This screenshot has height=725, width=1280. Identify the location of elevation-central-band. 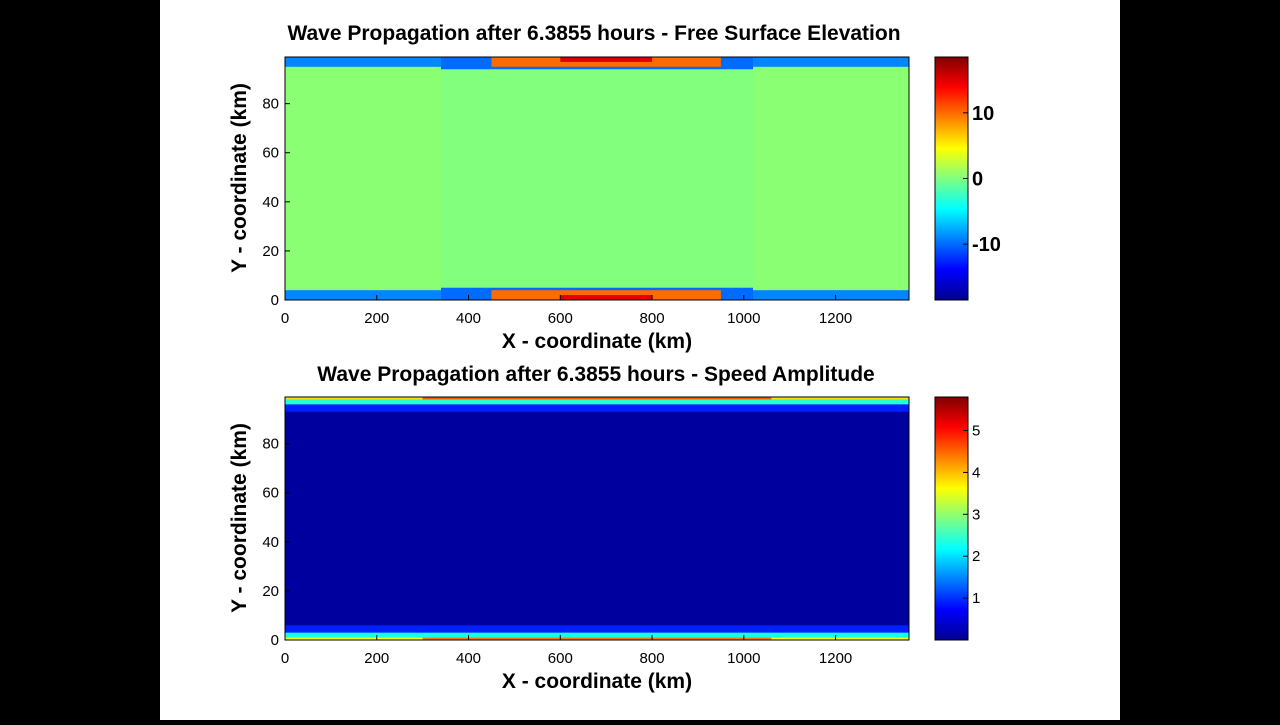
(597, 178).